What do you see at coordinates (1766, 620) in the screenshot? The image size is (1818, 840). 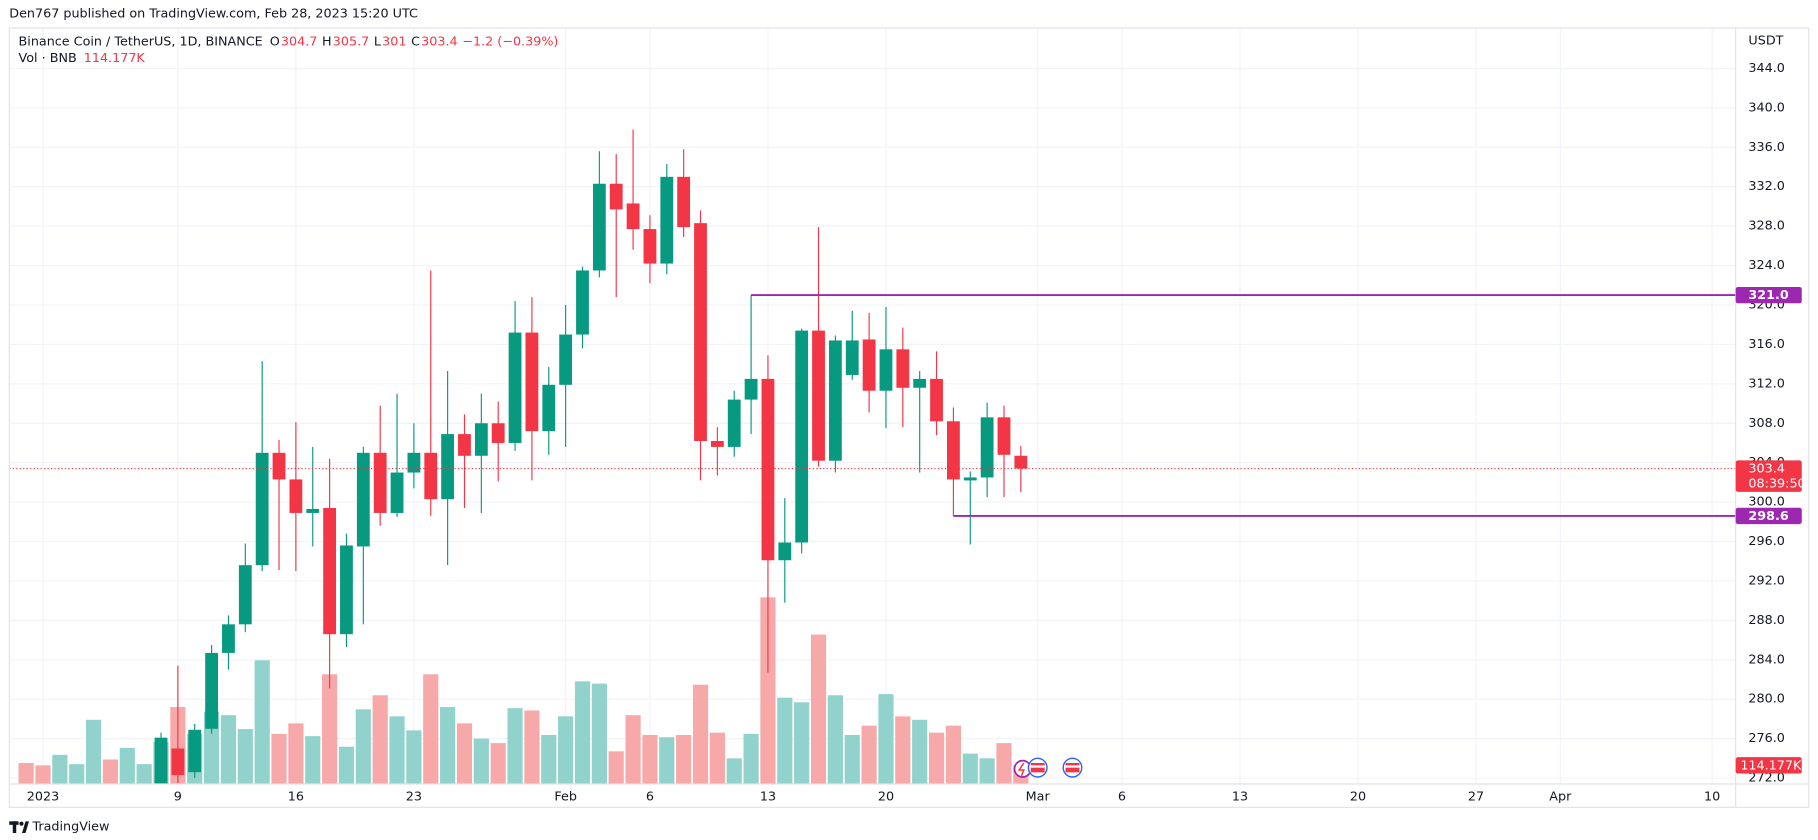 I see `y-tick-label: 288.0` at bounding box center [1766, 620].